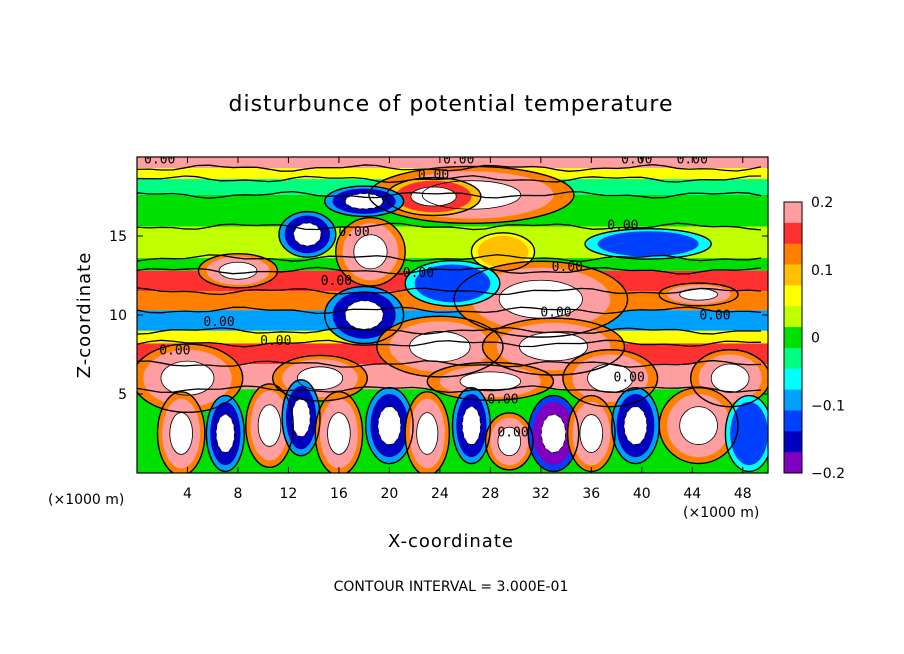 The height and width of the screenshot is (654, 904). What do you see at coordinates (122, 395) in the screenshot?
I see `y-tick-label-0: 5` at bounding box center [122, 395].